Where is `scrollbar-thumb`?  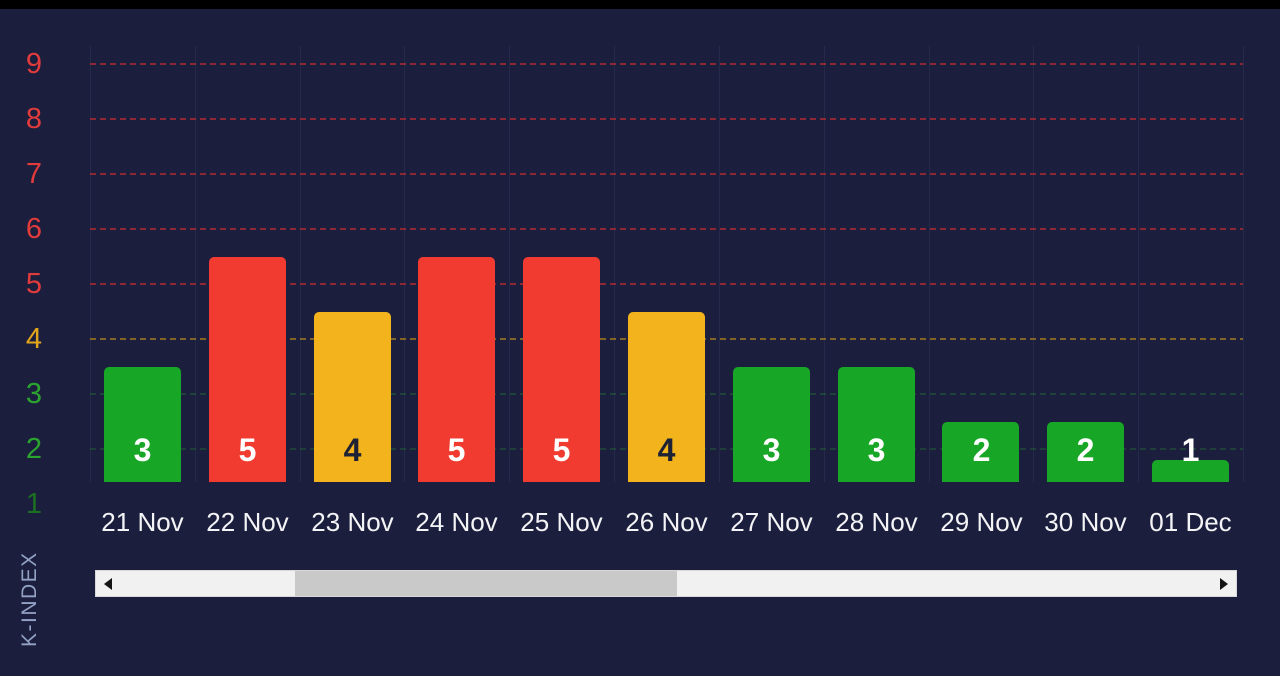 scrollbar-thumb is located at coordinates (485, 583).